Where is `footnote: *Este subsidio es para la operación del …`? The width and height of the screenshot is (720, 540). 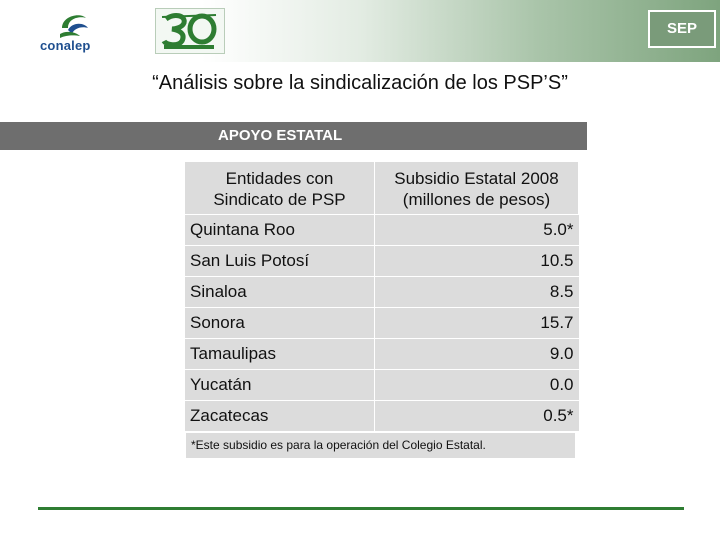
footnote: *Este subsidio es para la operación del … is located at coordinates (380, 445).